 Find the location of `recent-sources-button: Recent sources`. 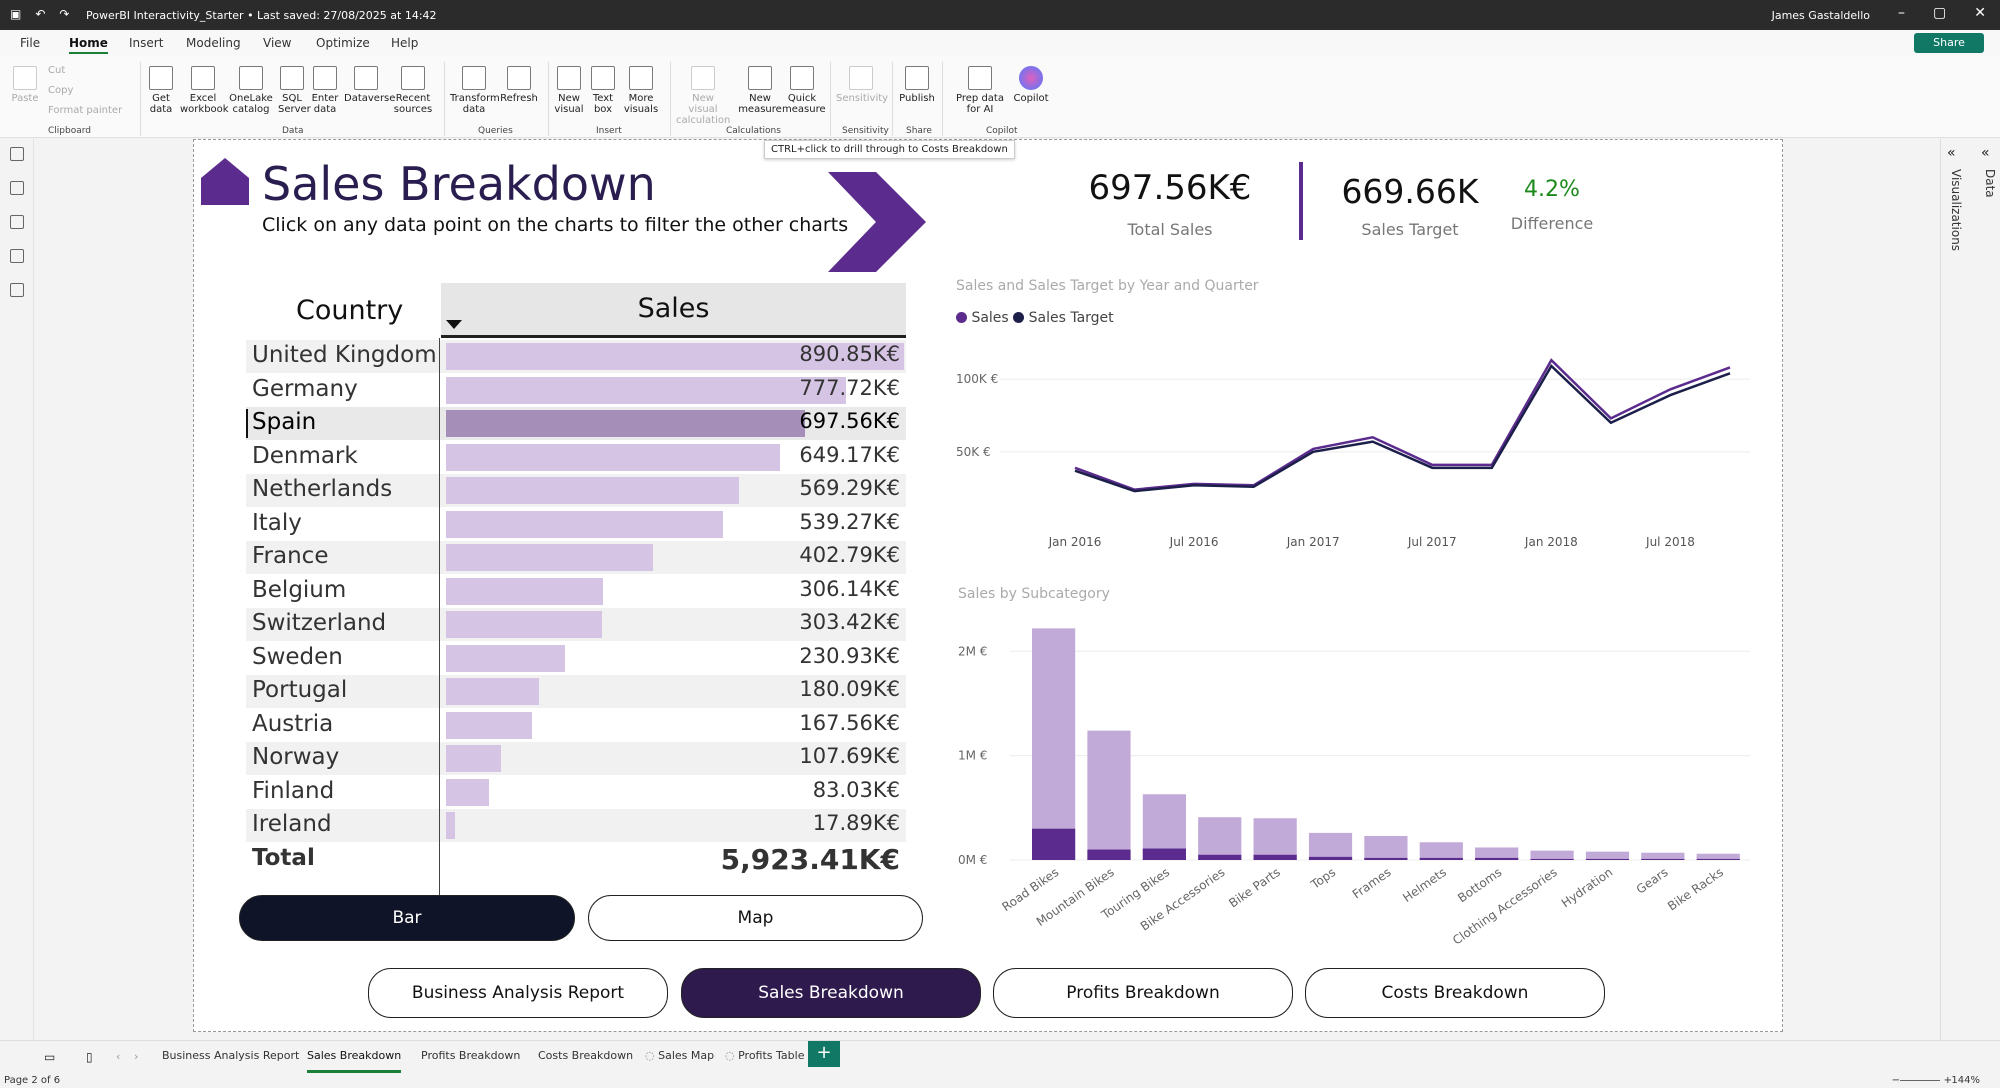

recent-sources-button: Recent sources is located at coordinates (413, 90).